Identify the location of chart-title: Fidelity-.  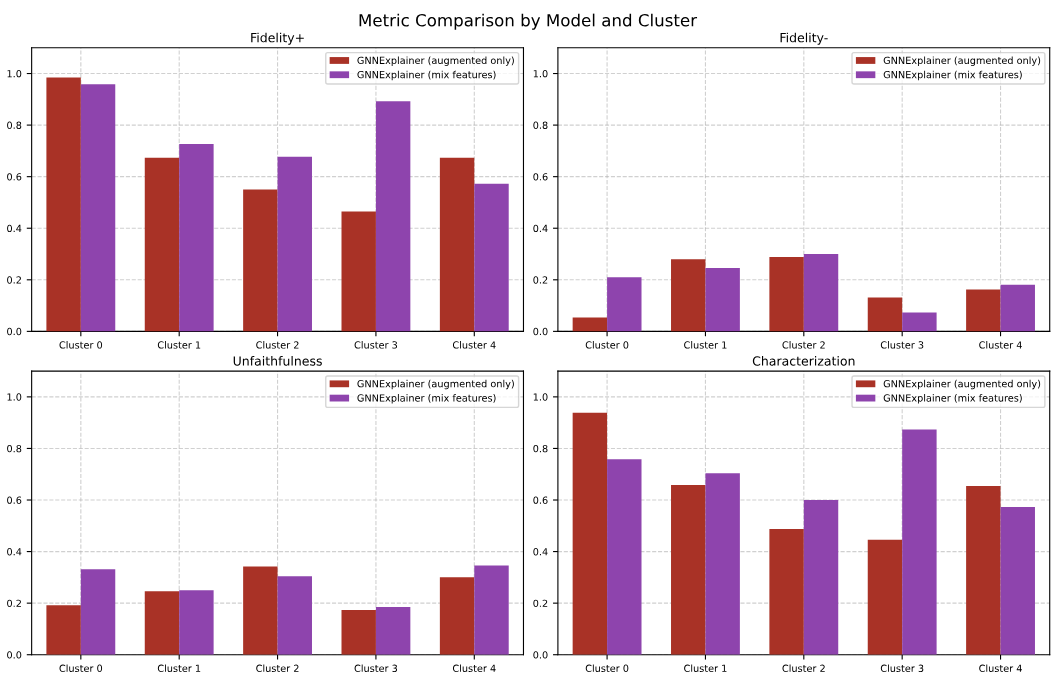
(804, 38).